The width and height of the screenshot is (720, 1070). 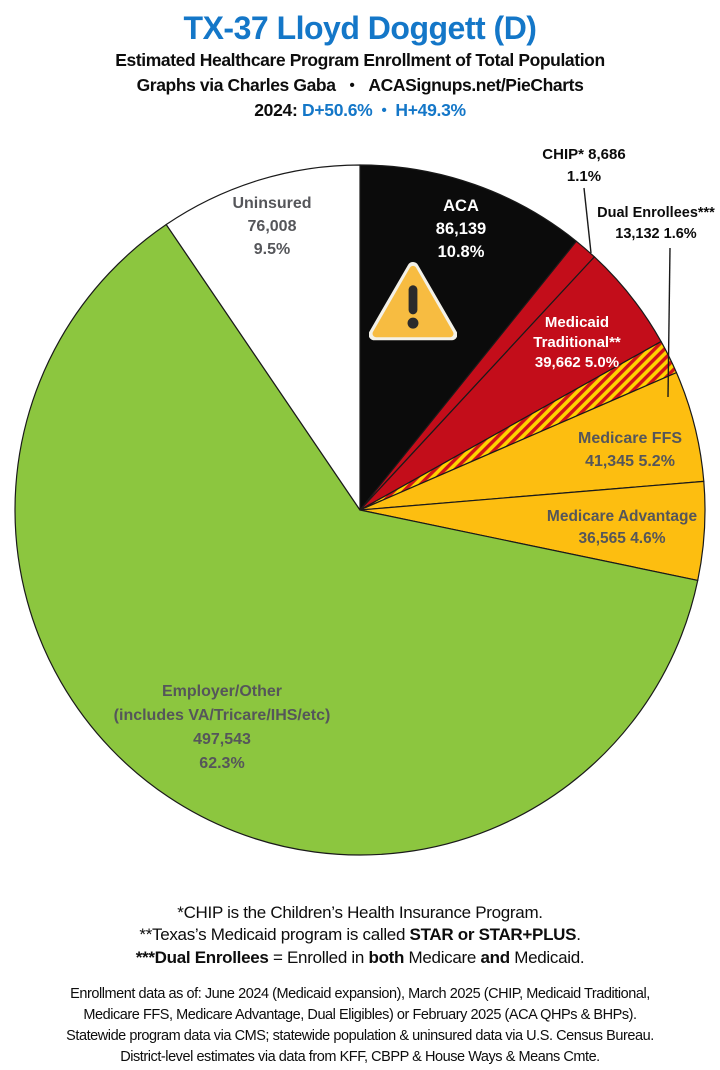 What do you see at coordinates (222, 691) in the screenshot?
I see `label-employer-name: Employer/Other` at bounding box center [222, 691].